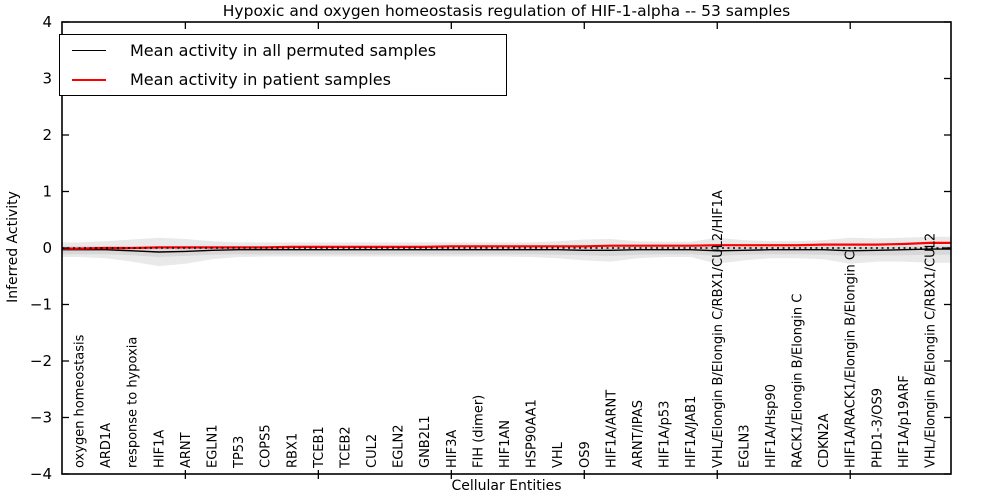 The width and height of the screenshot is (1000, 500). Describe the element at coordinates (611, 429) in the screenshot. I see `category-label: HIF1A/ARNT` at that location.